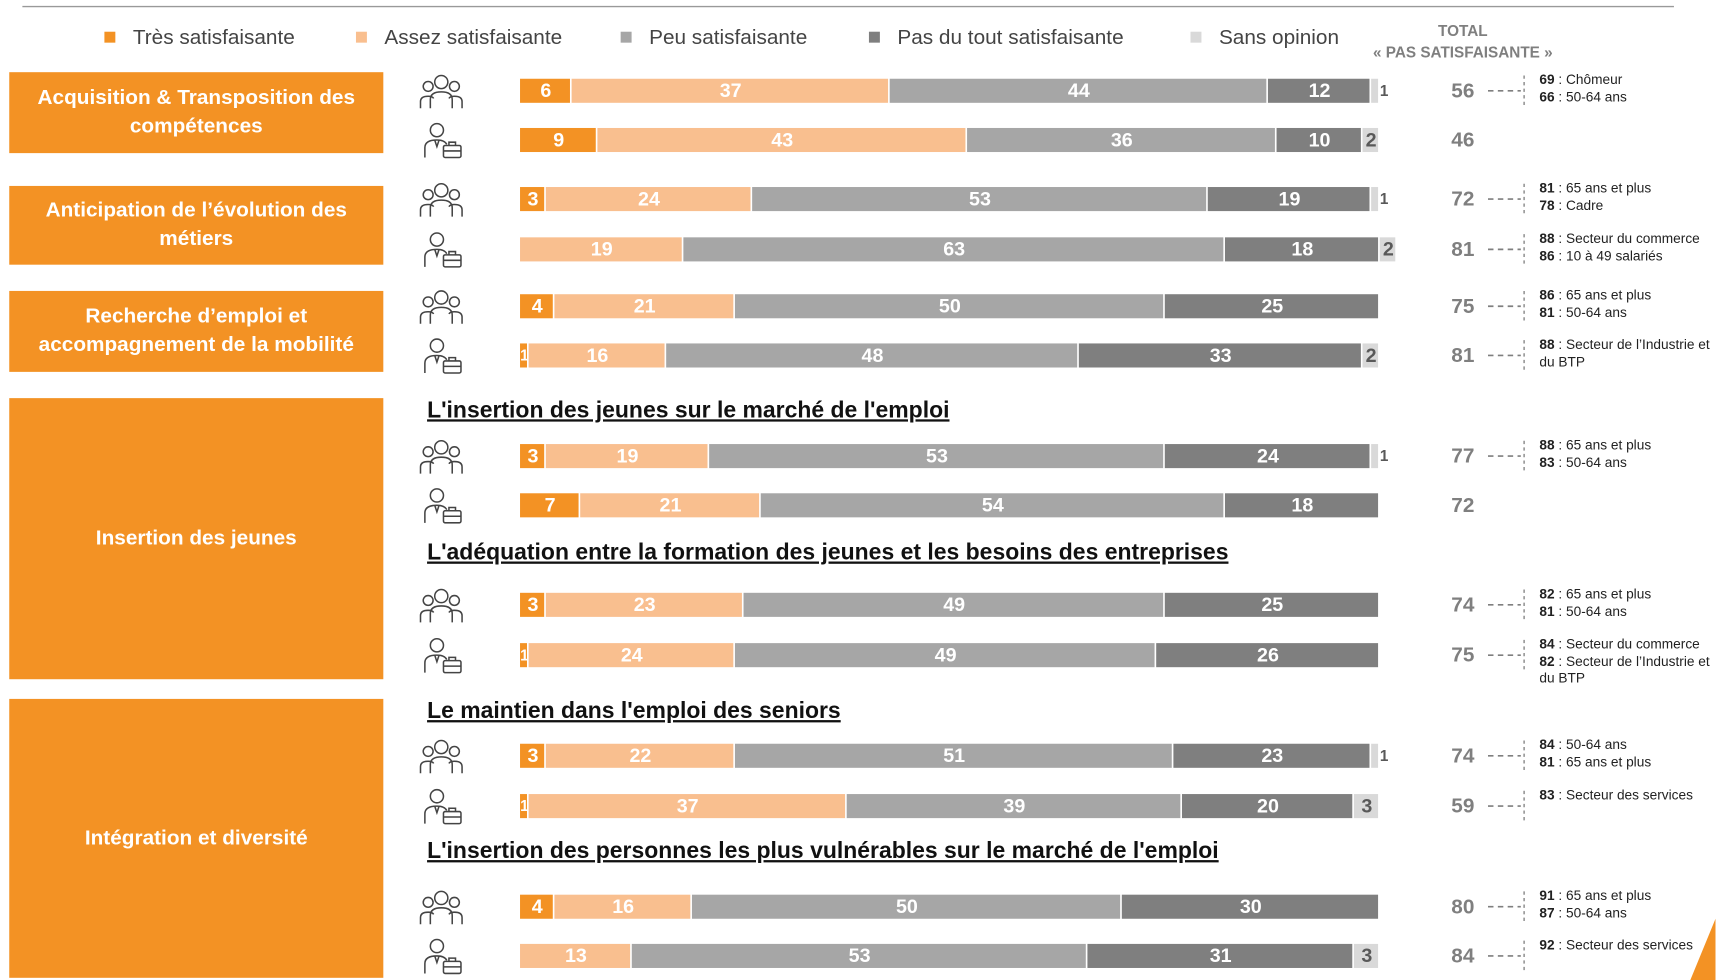 Image resolution: width=1716 pixels, height=980 pixels. What do you see at coordinates (1547, 97) in the screenshot?
I see `note-value: 66` at bounding box center [1547, 97].